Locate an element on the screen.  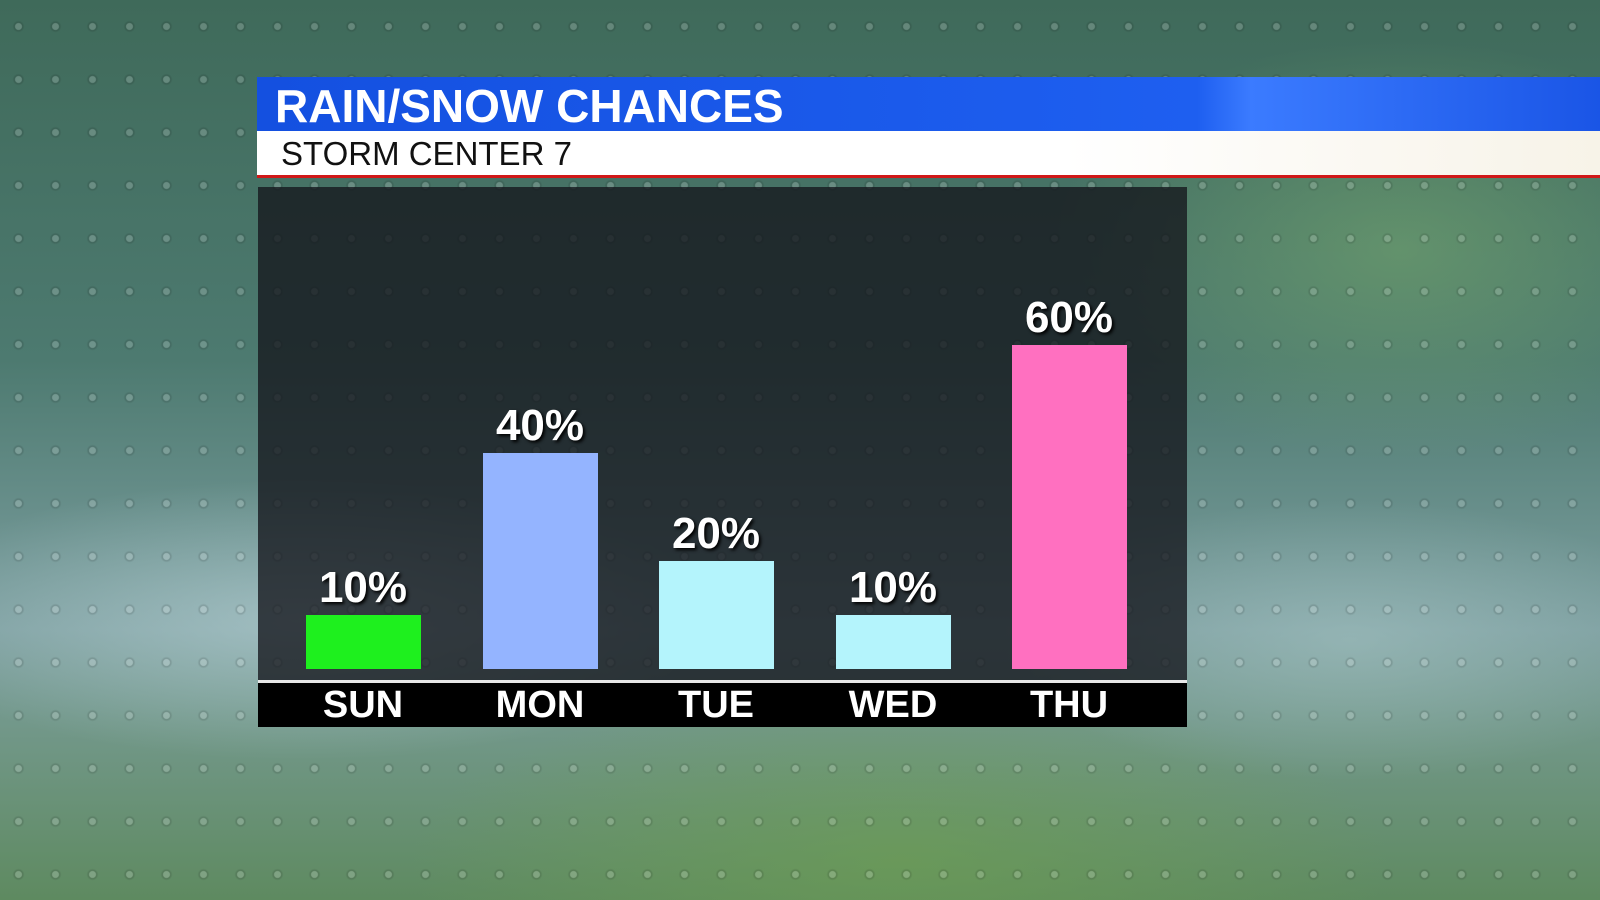
baseline is located at coordinates (722, 681).